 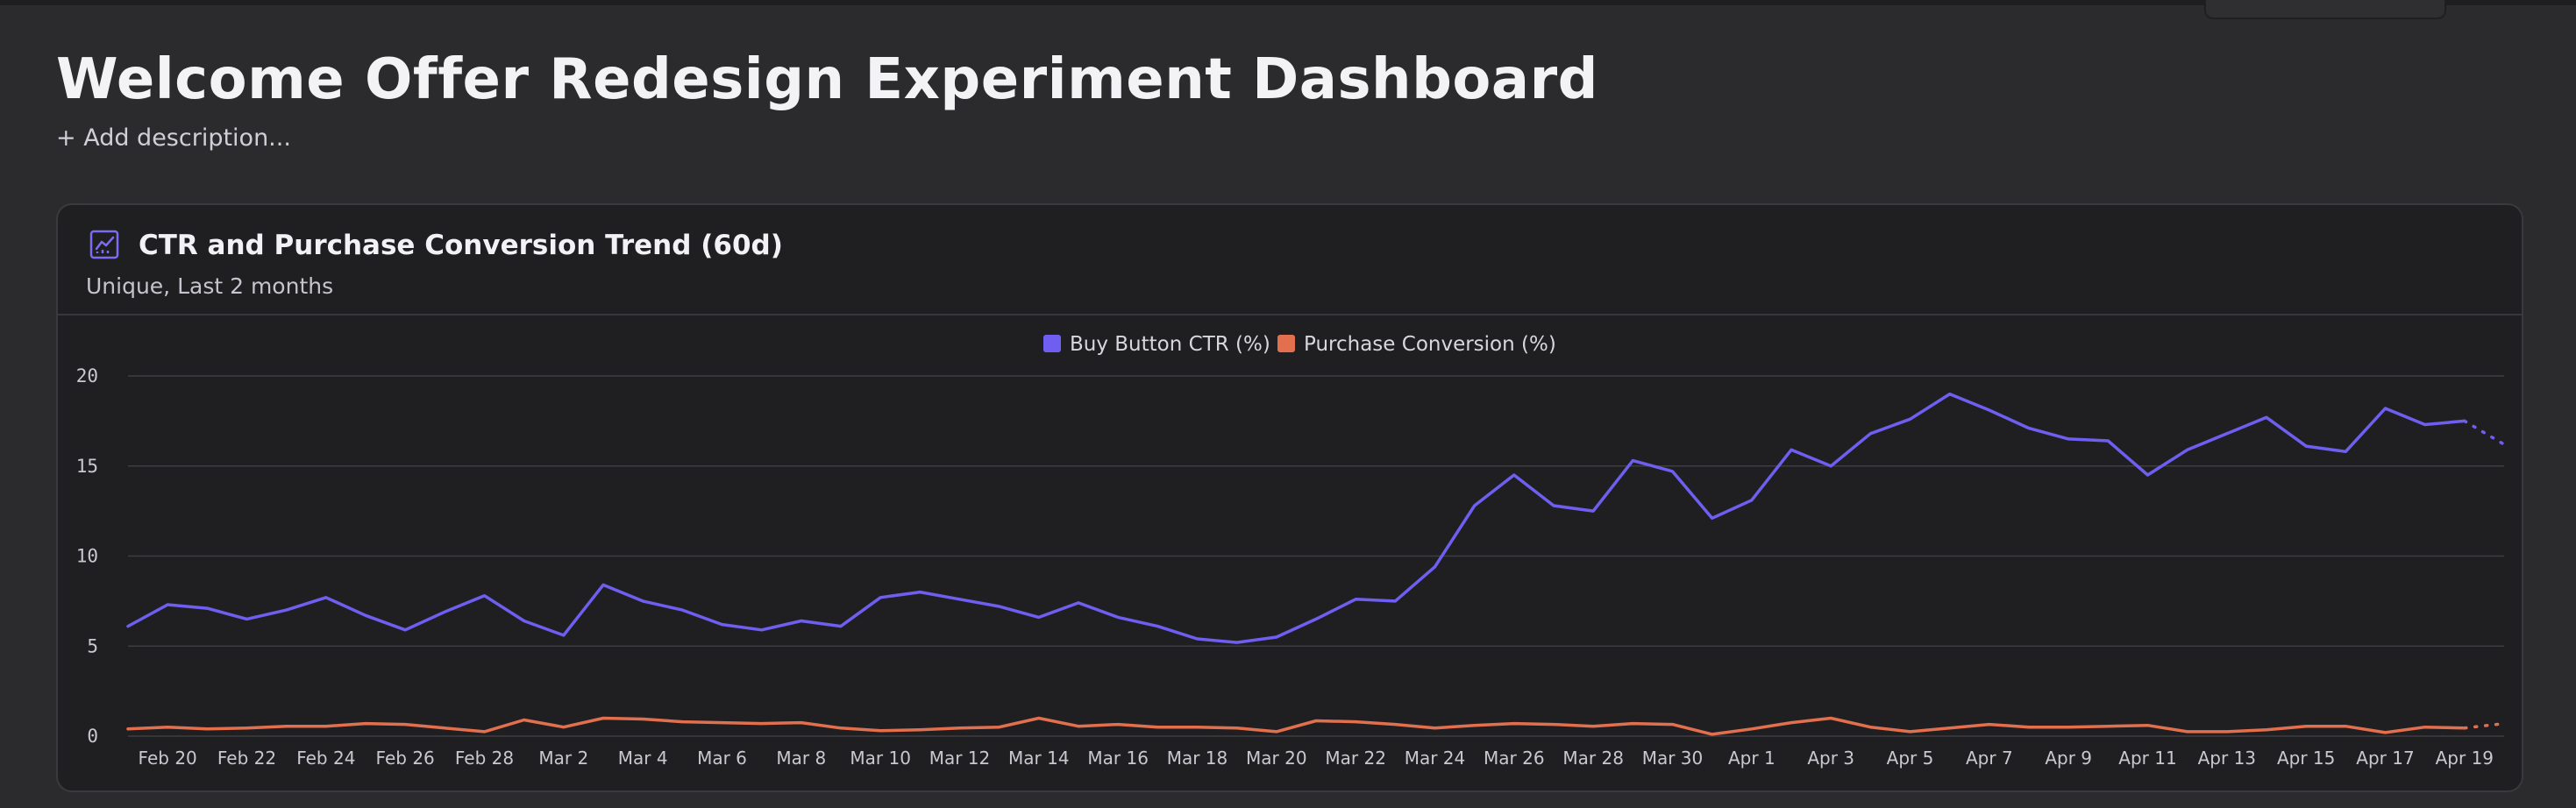 What do you see at coordinates (1910, 758) in the screenshot?
I see `x-tick-label: Apr 5` at bounding box center [1910, 758].